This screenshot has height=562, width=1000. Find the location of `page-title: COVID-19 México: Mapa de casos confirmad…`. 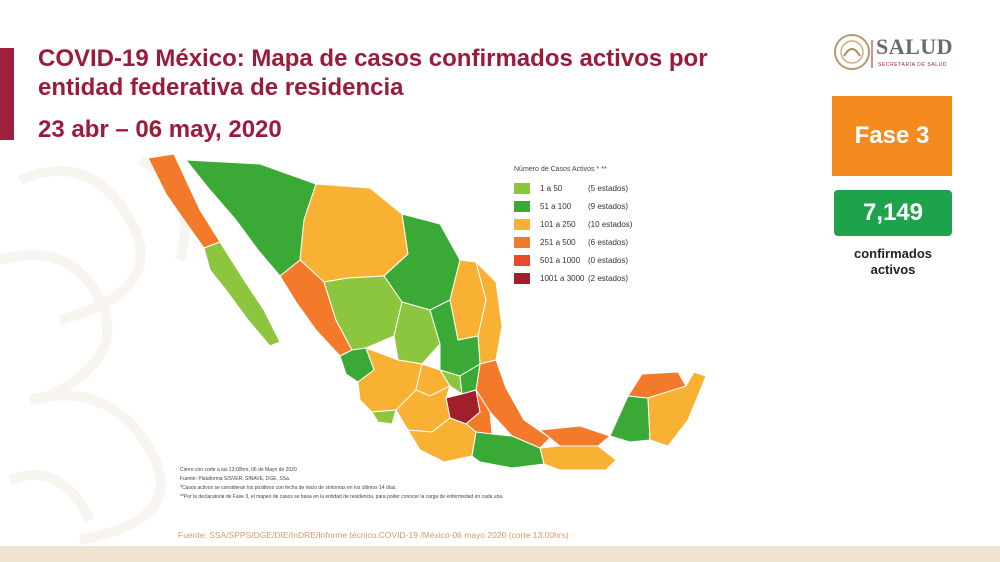

page-title: COVID-19 México: Mapa de casos confirmad… is located at coordinates (373, 73).